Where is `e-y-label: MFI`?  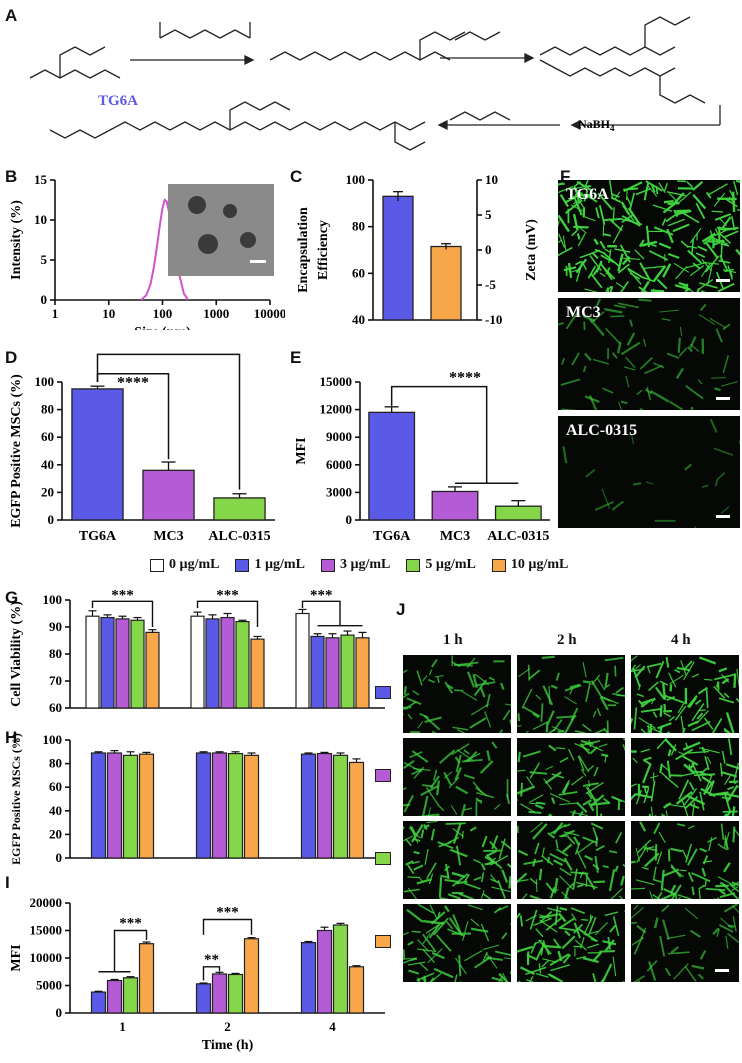 e-y-label: MFI is located at coordinates (301, 450).